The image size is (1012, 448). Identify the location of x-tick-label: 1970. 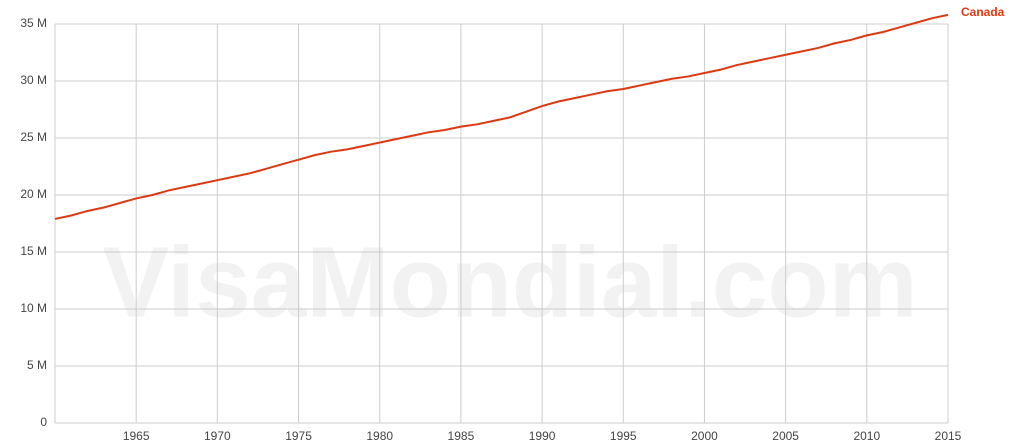
(217, 436).